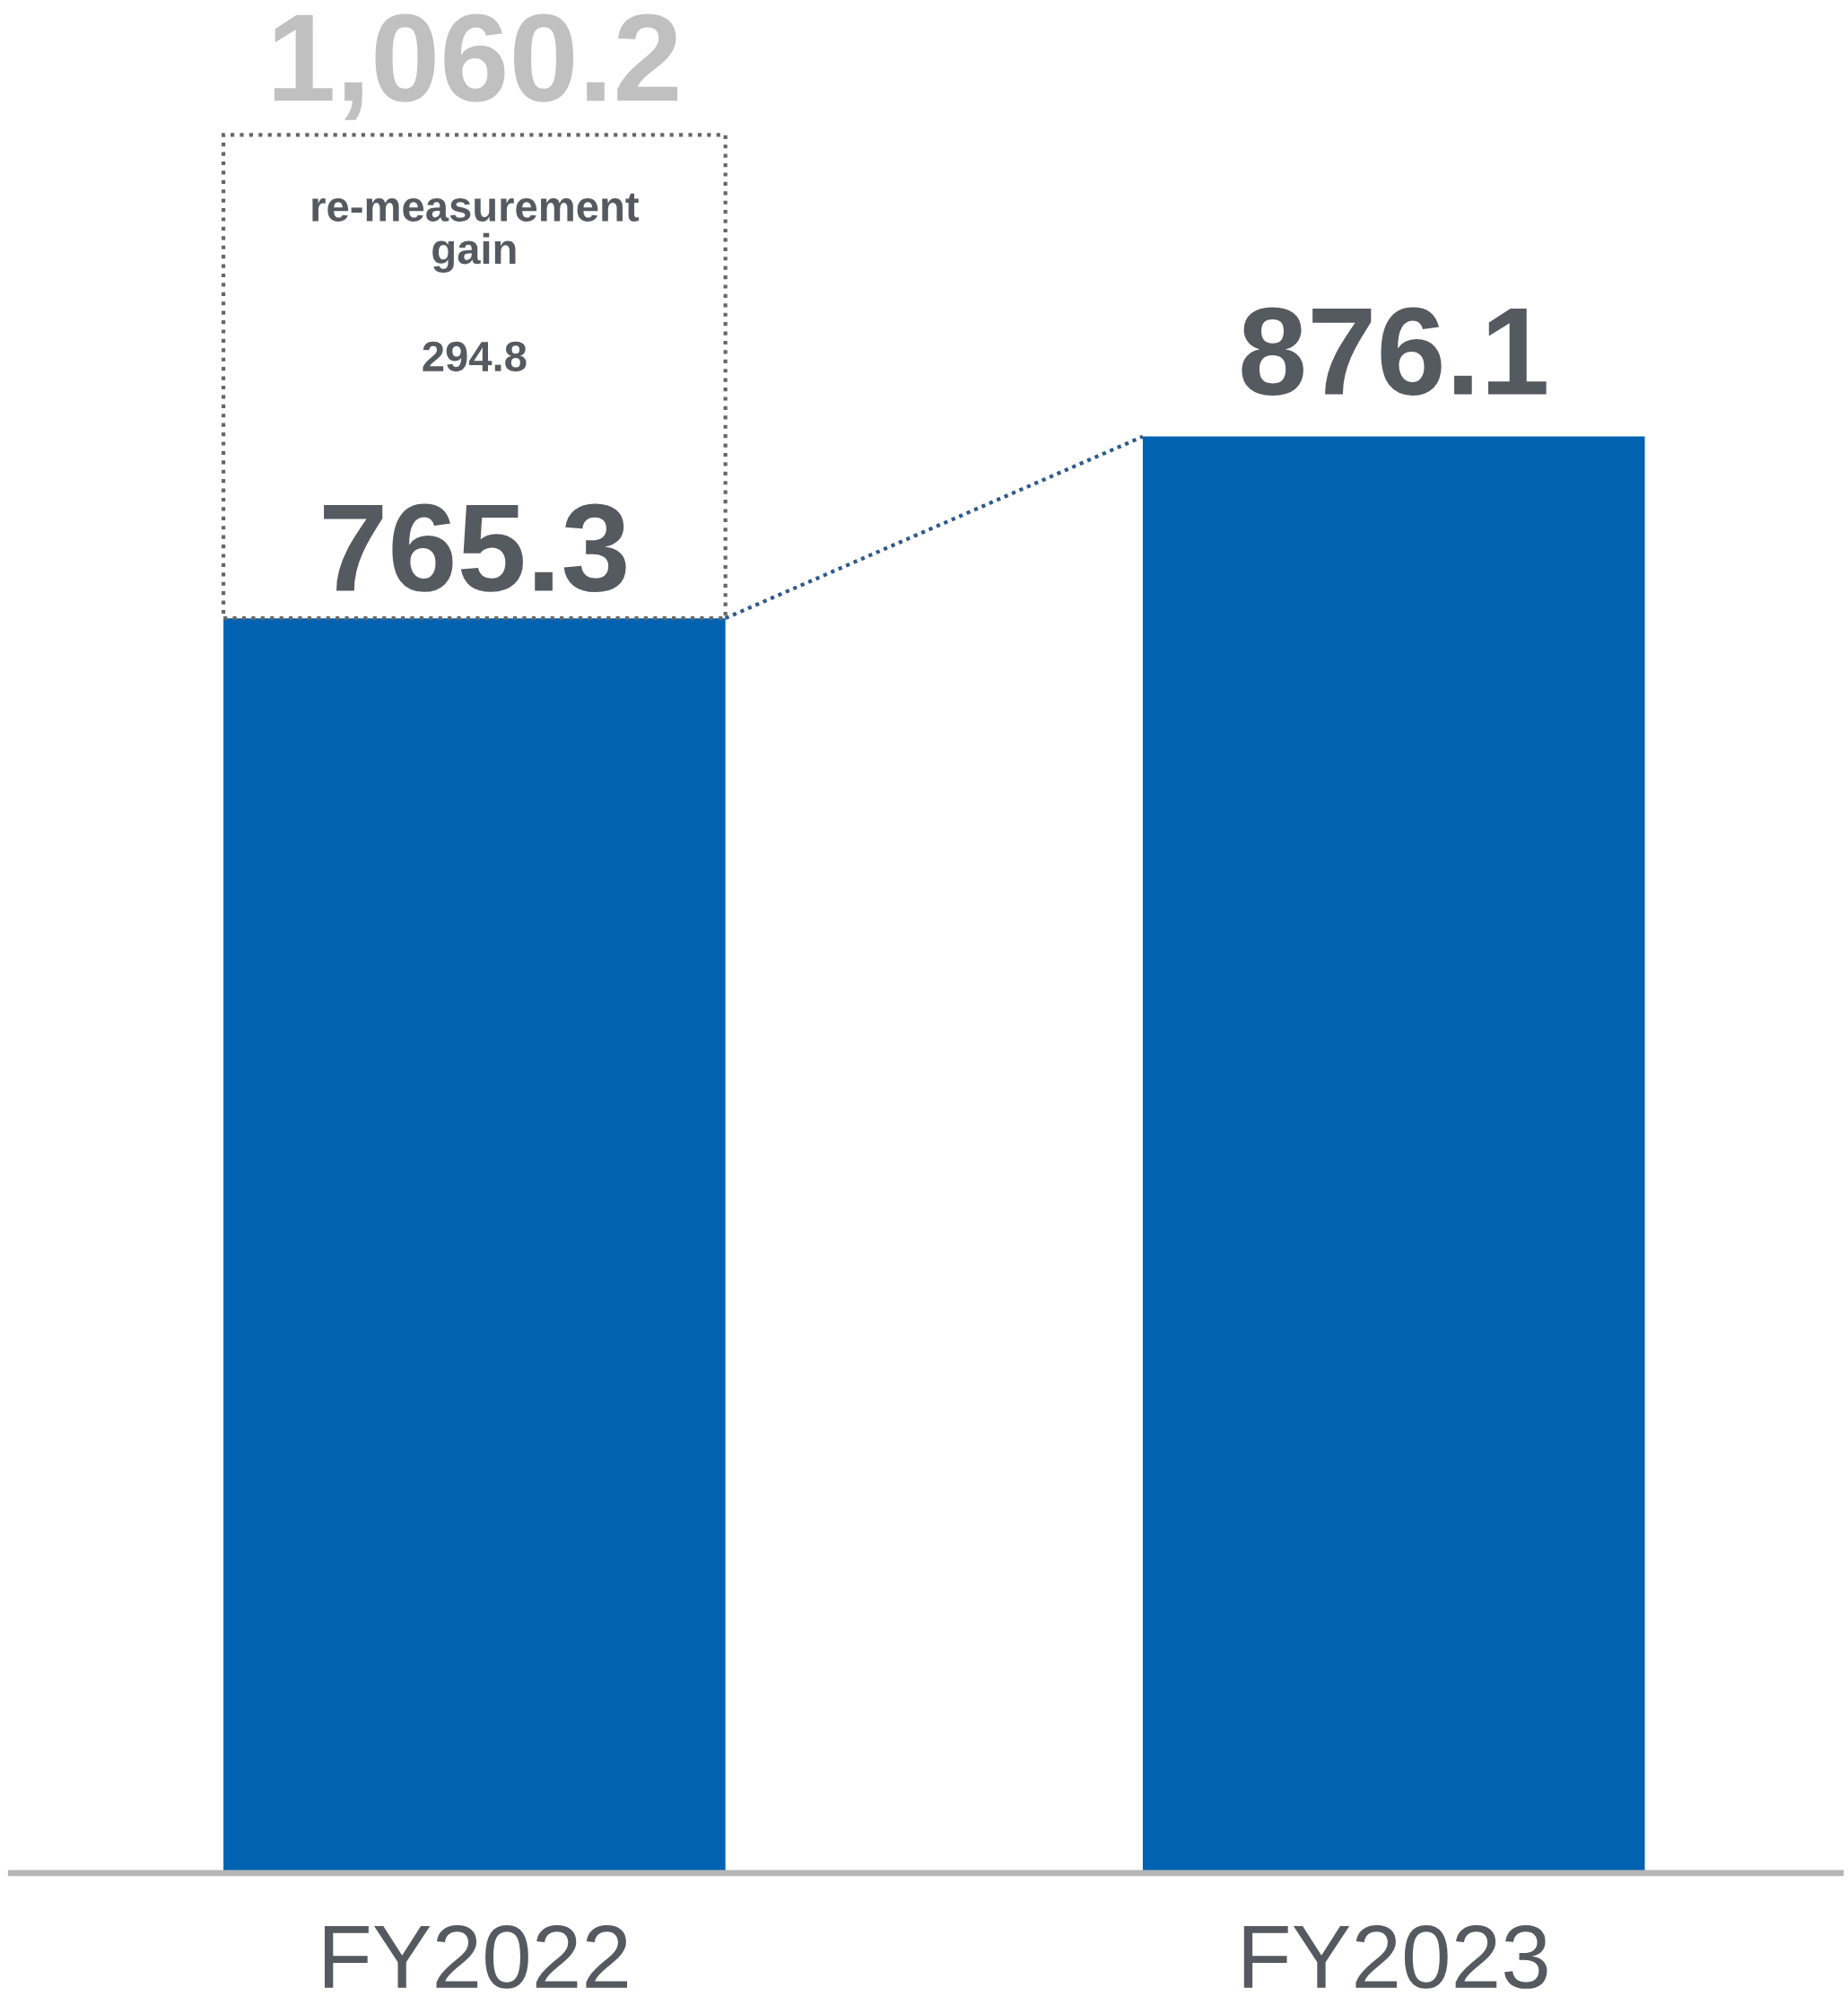 This screenshot has width=1848, height=2014. I want to click on x-tick-label: FY2022, so click(475, 1957).